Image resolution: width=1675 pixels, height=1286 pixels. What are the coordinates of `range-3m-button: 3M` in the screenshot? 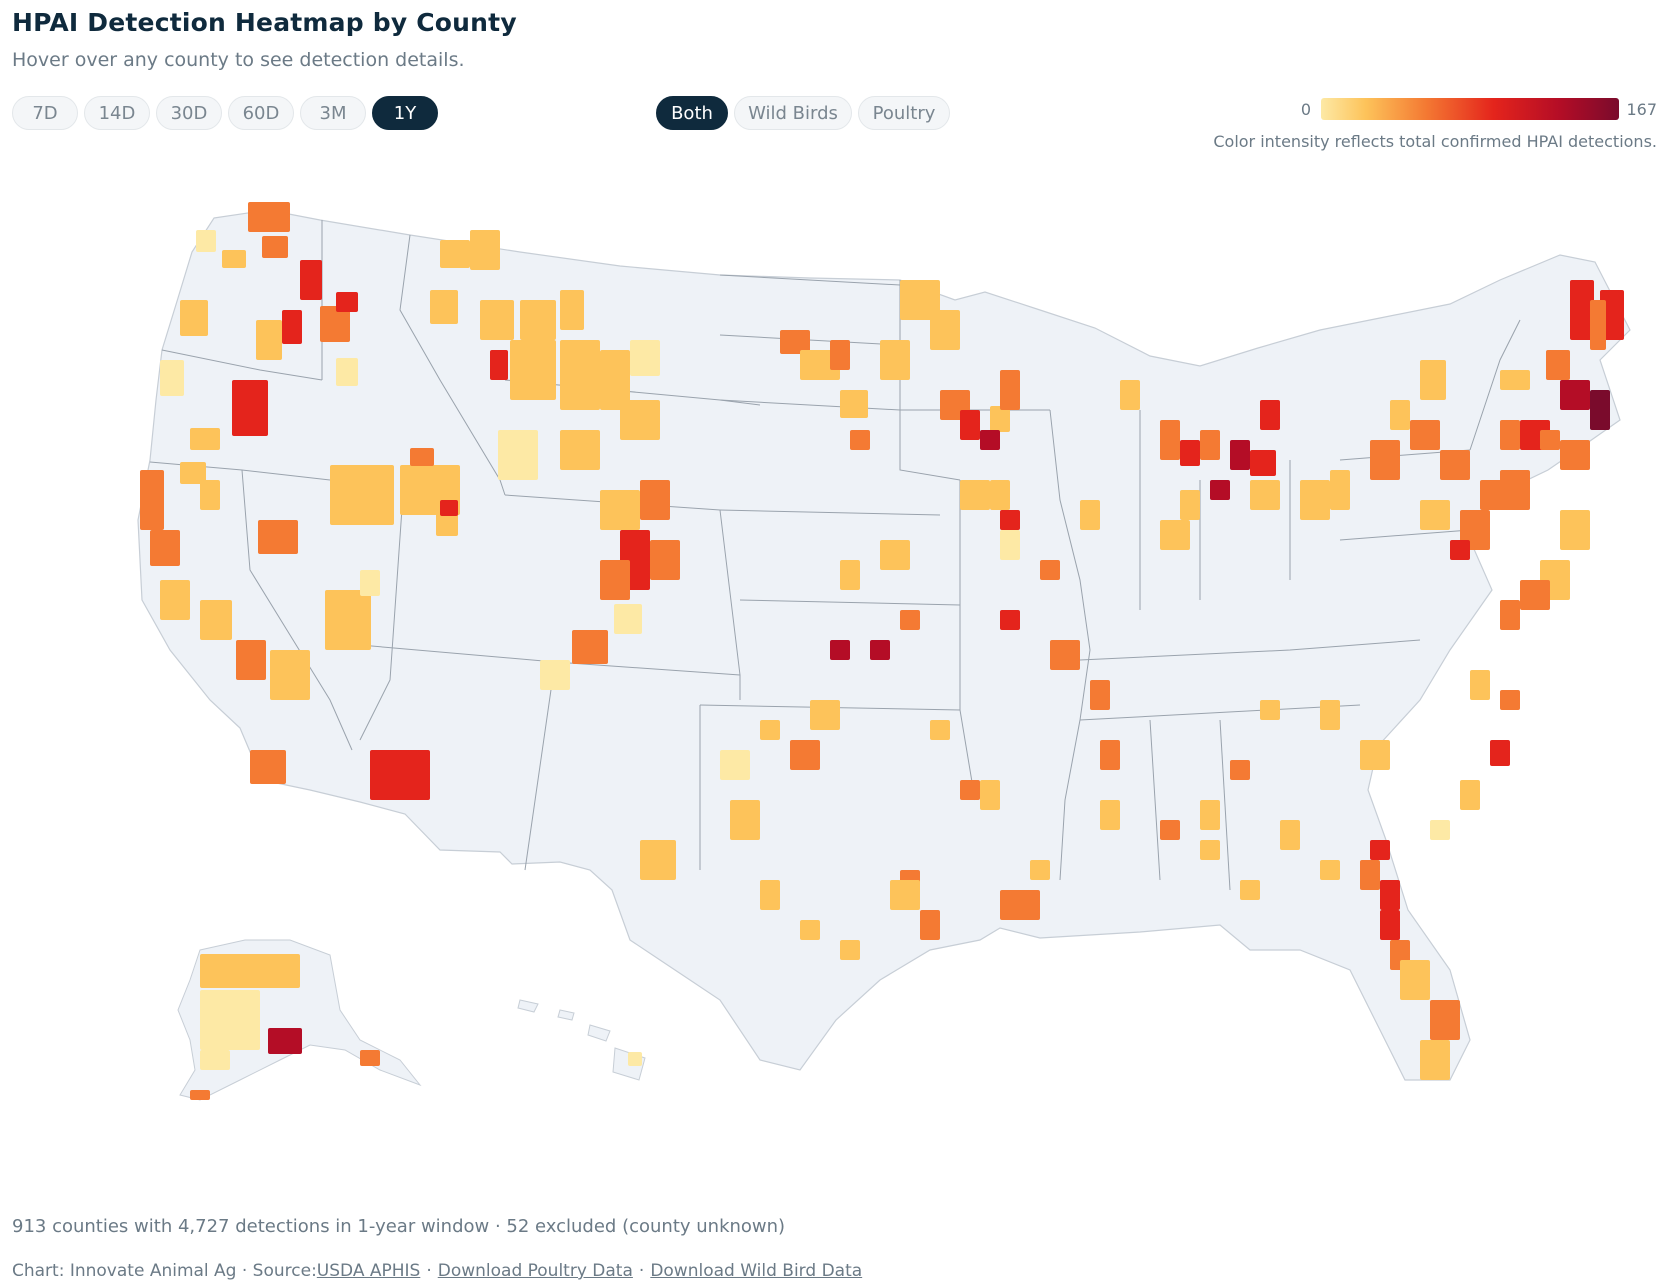 It's located at (333, 113).